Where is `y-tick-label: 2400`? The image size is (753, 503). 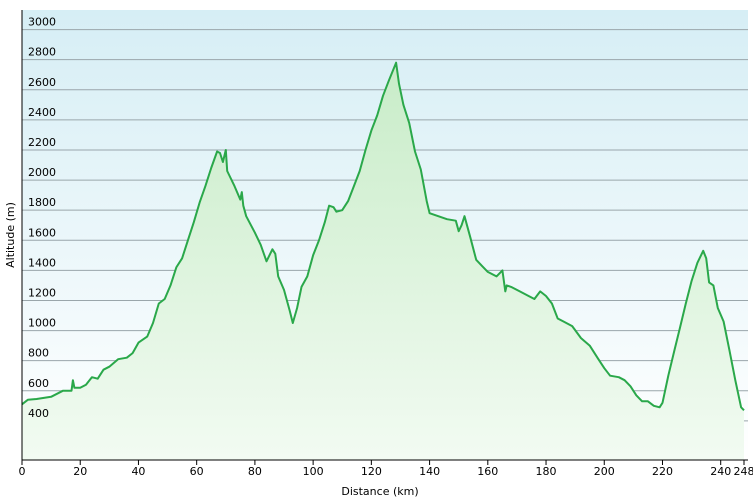
y-tick-label: 2400 is located at coordinates (42, 112).